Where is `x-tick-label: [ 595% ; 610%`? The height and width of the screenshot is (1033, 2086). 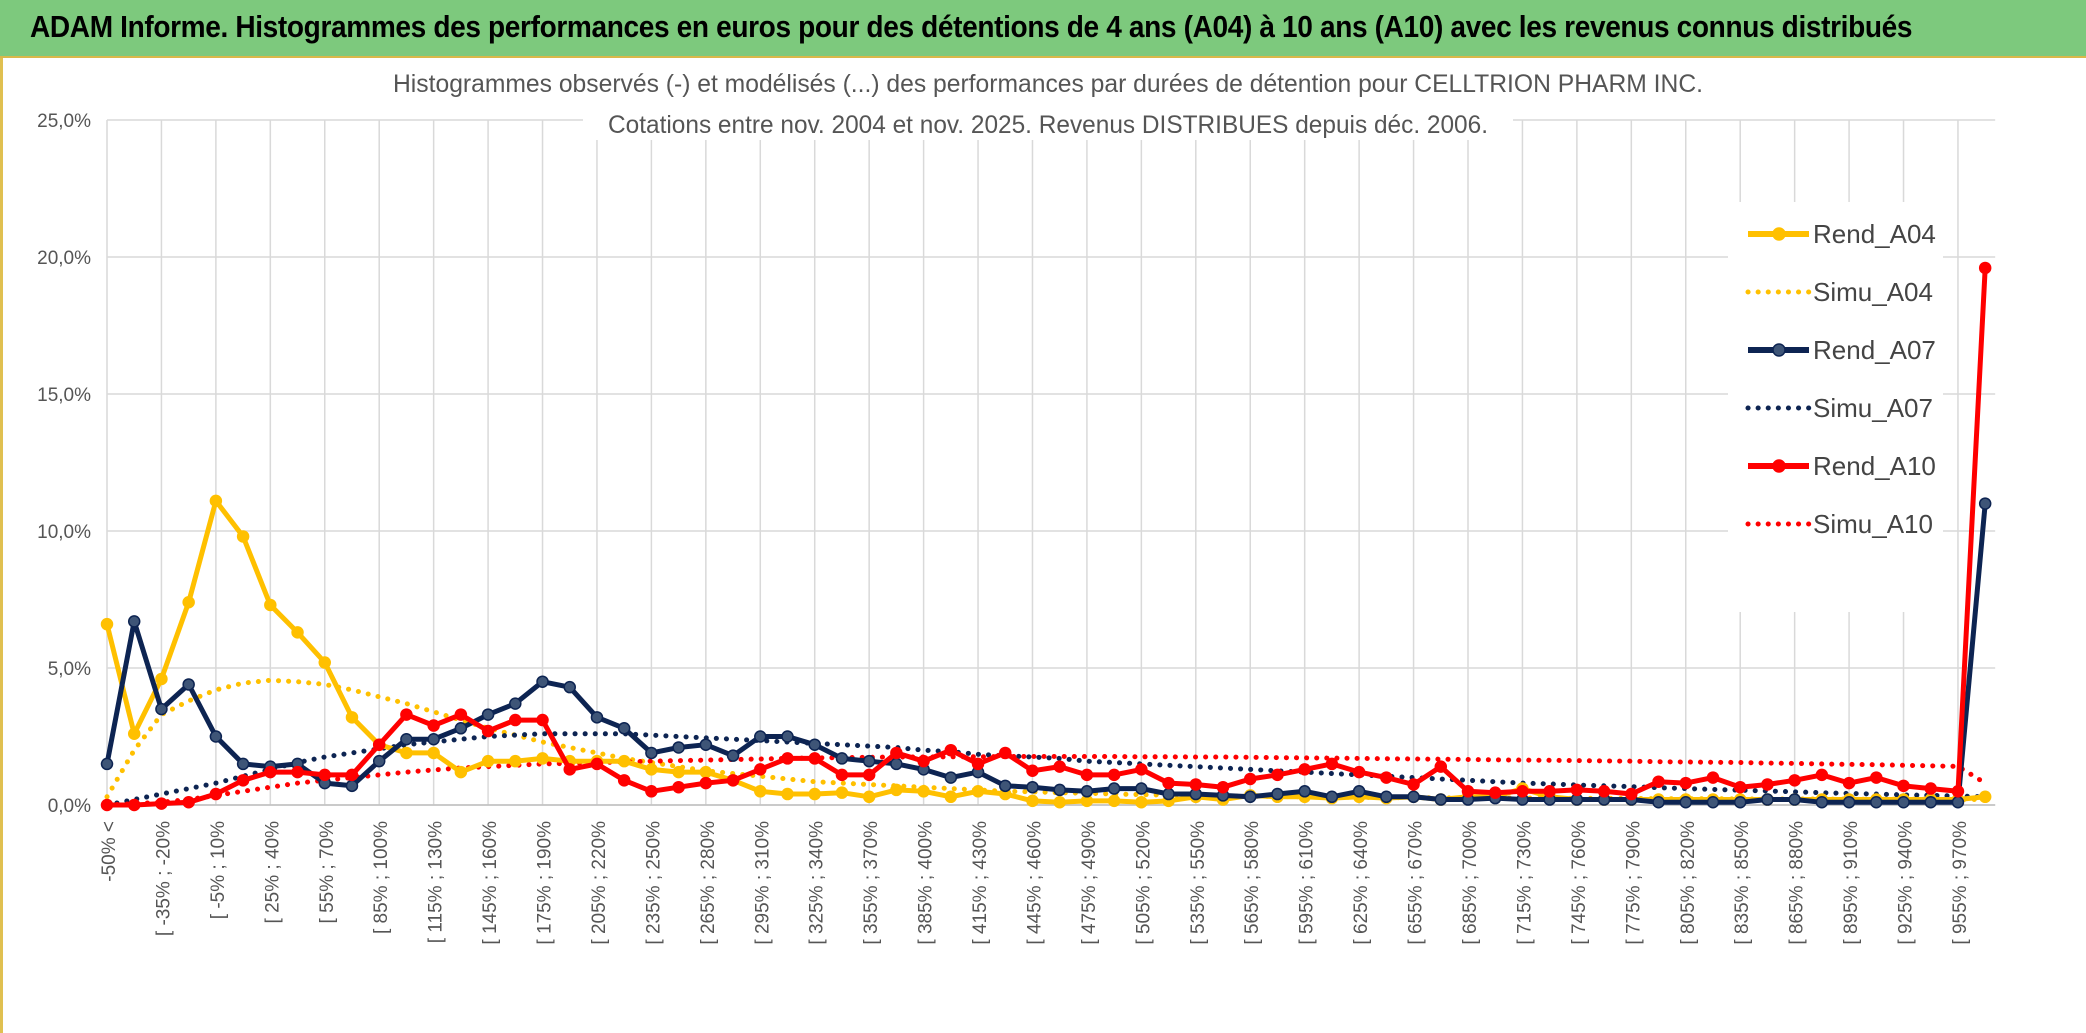
x-tick-label: [ 595% ; 610% is located at coordinates (1307, 883).